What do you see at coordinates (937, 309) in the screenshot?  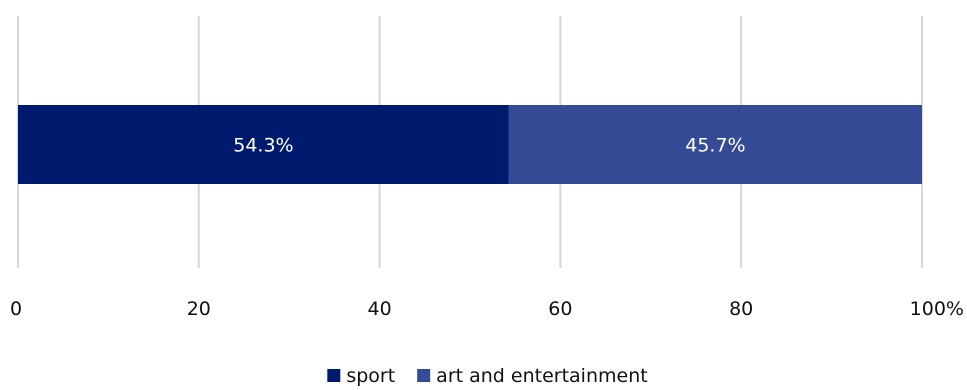 I see `x-tick-label-100: 100%` at bounding box center [937, 309].